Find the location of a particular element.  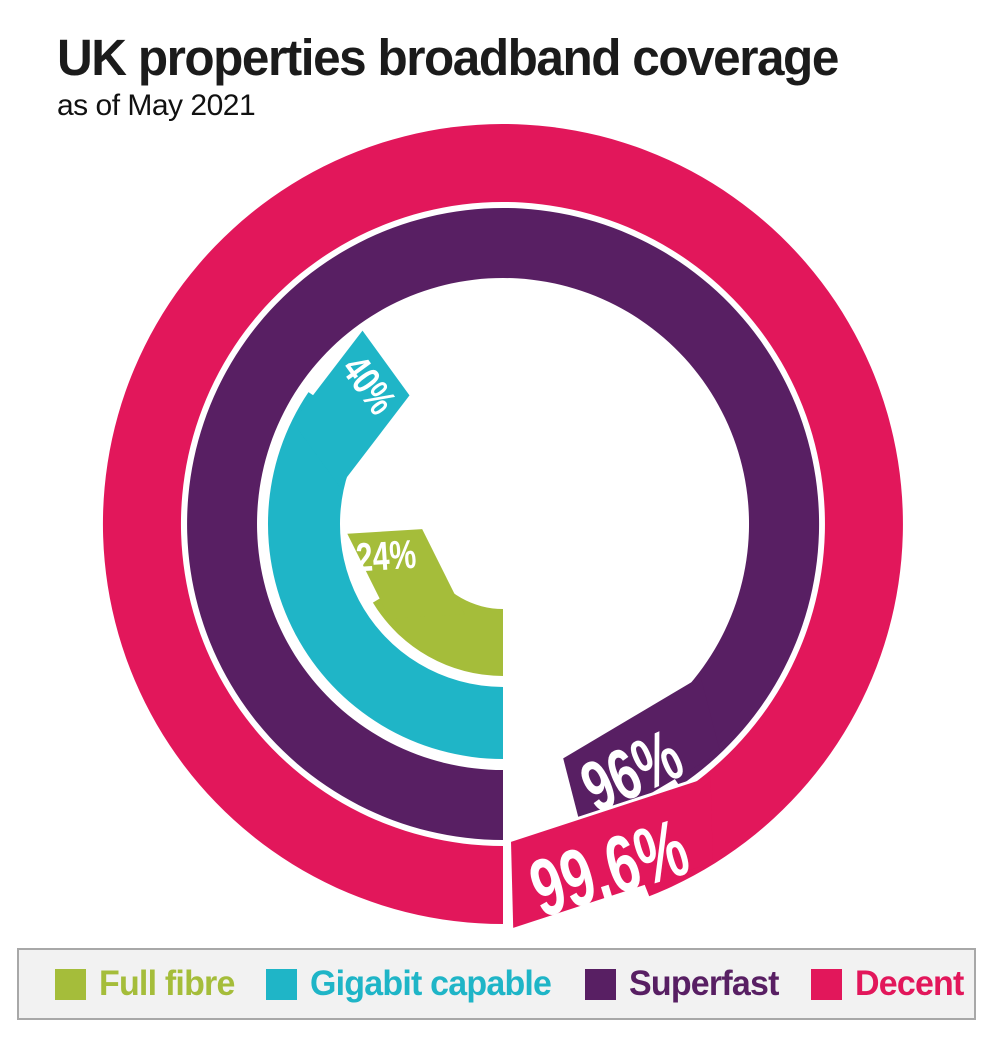

legend-label-full-fibre: Full fibre is located at coordinates (167, 983).